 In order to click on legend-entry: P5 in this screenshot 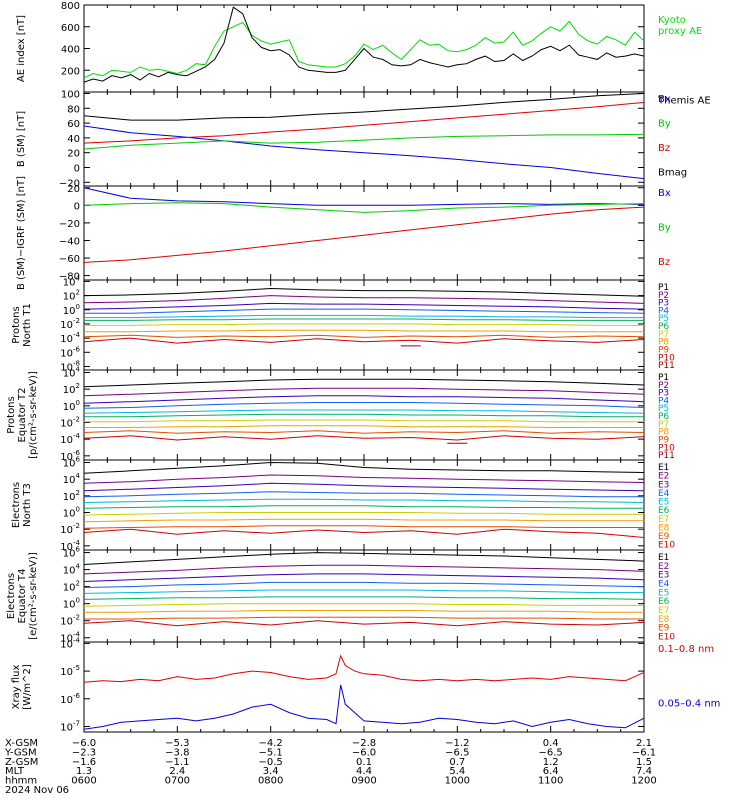, I will do `click(663, 409)`.